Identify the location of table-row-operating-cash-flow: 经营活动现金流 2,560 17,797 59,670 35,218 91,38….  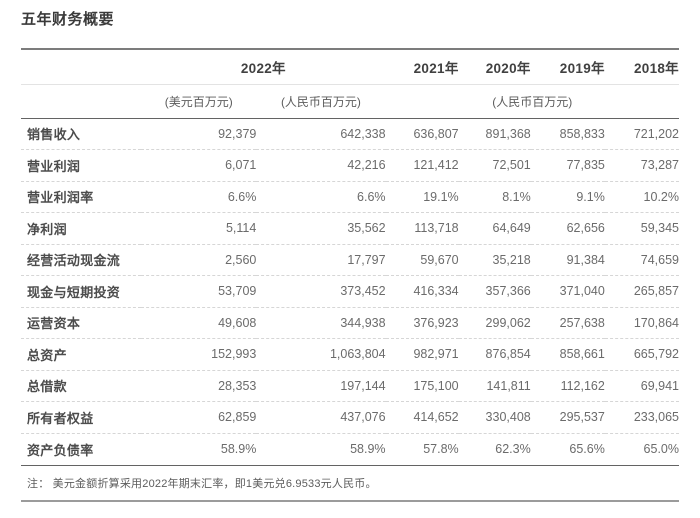
(350, 259).